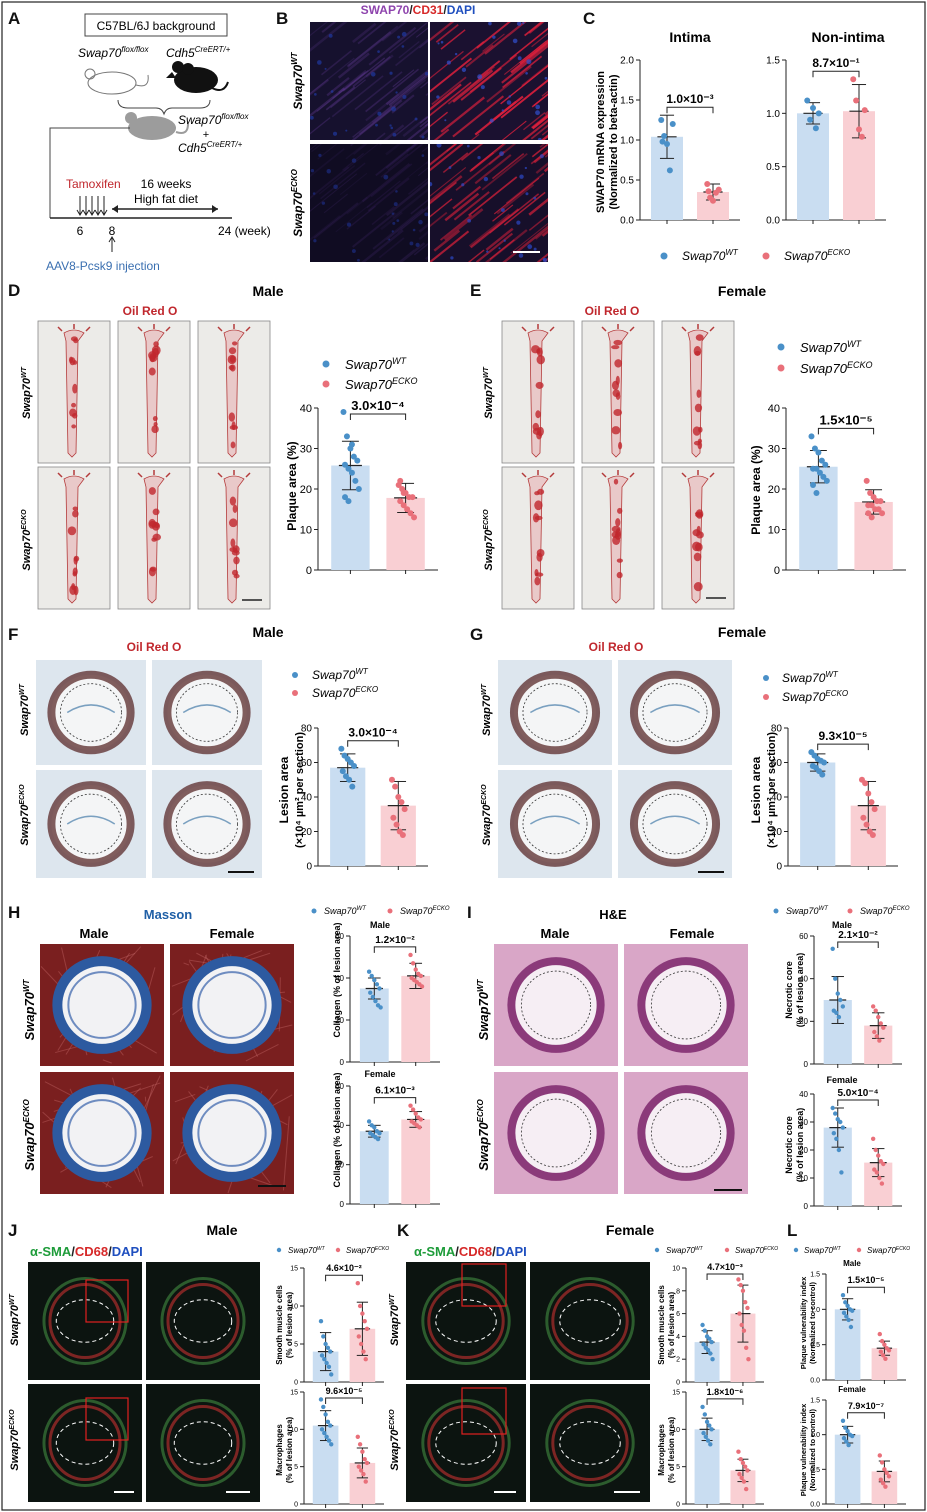 This screenshot has width=927, height=1512. Describe the element at coordinates (295, 675) in the screenshot. I see `f-legend-wt-dot` at that location.